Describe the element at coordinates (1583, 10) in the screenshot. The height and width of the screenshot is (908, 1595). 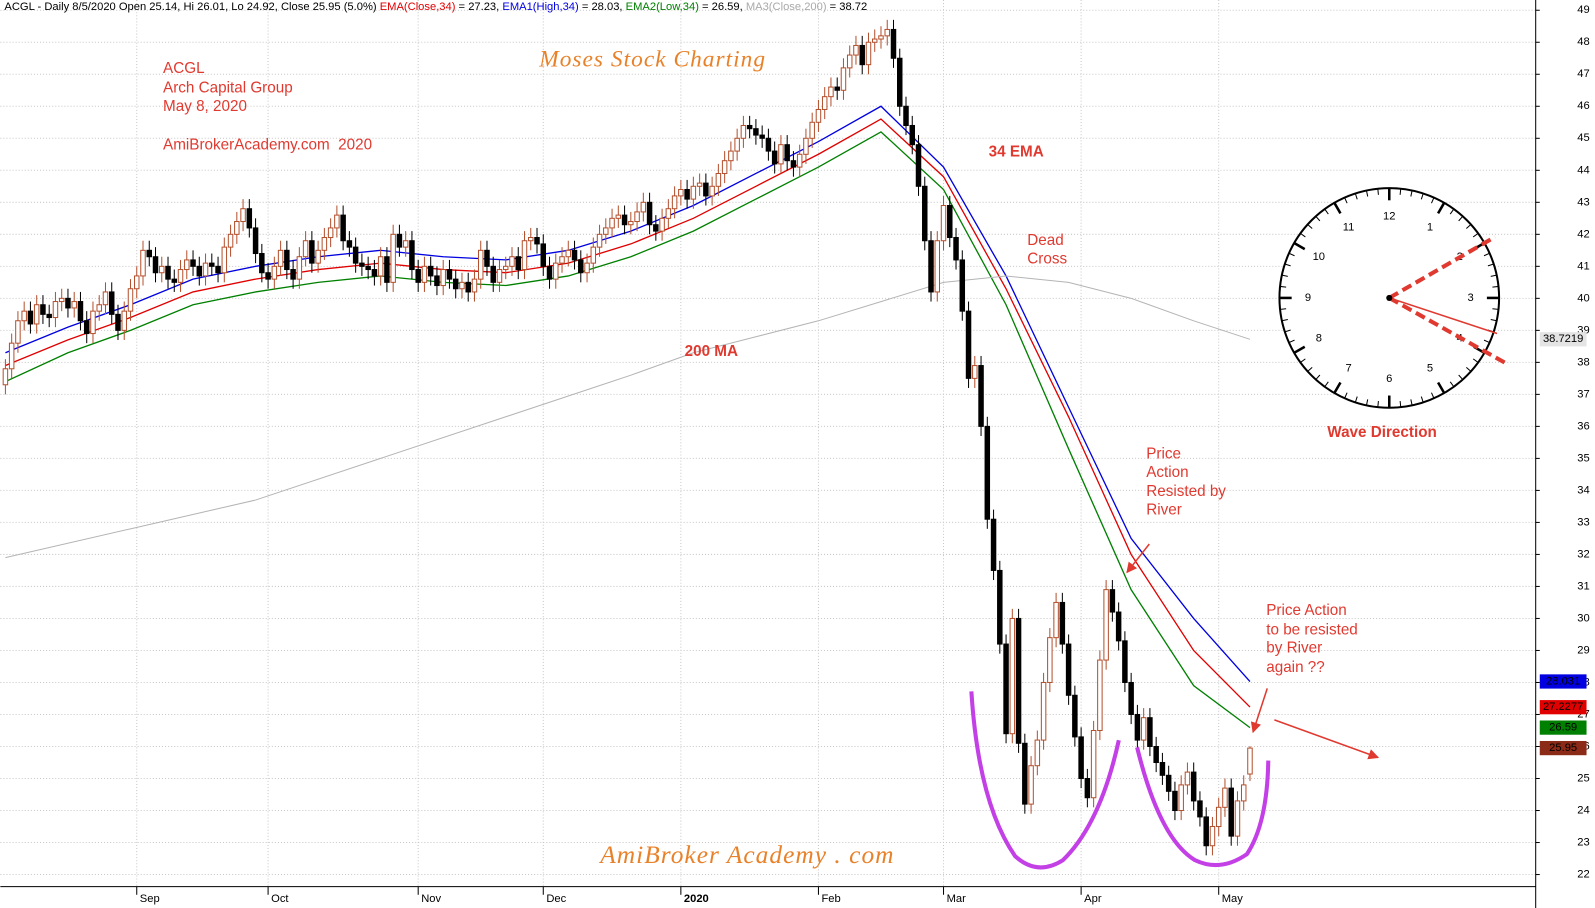
I see `y-tick-label: 49` at that location.